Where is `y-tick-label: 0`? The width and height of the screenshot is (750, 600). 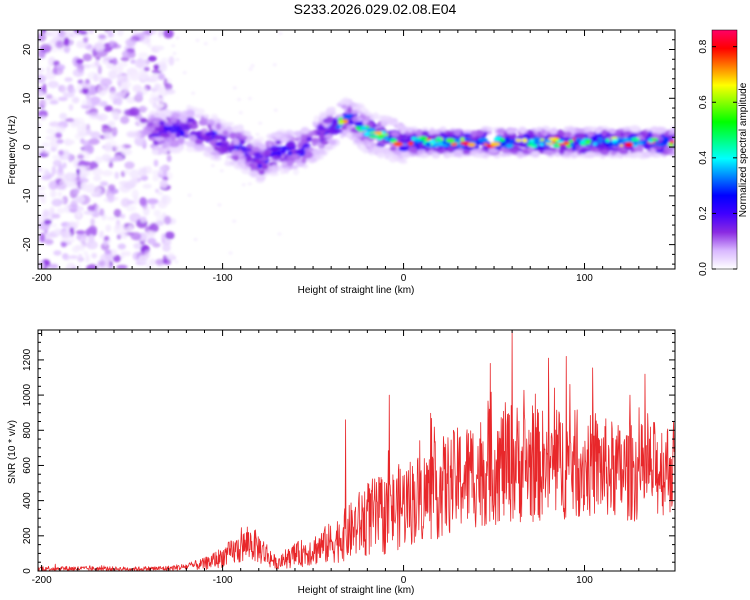 y-tick-label: 0 is located at coordinates (27, 571).